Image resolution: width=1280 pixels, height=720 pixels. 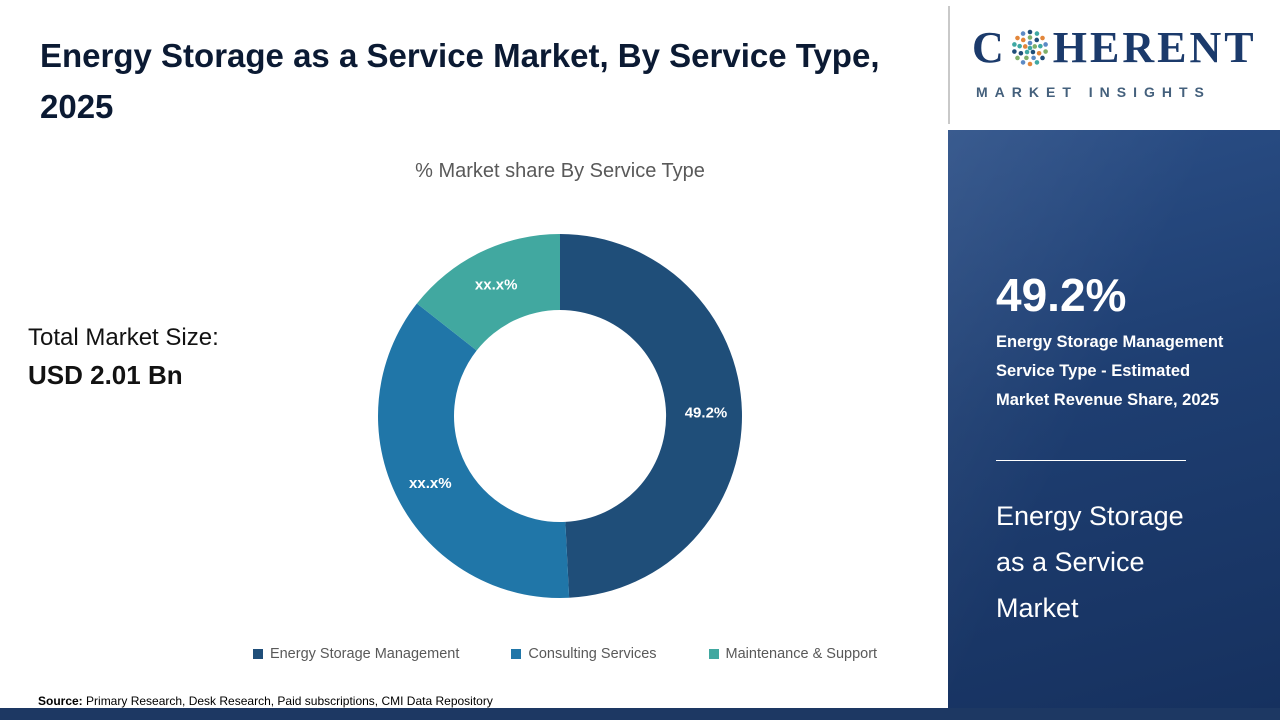 I want to click on brand-logo-area: C HERENT MARKET INSIGHTS, so click(x=1114, y=65).